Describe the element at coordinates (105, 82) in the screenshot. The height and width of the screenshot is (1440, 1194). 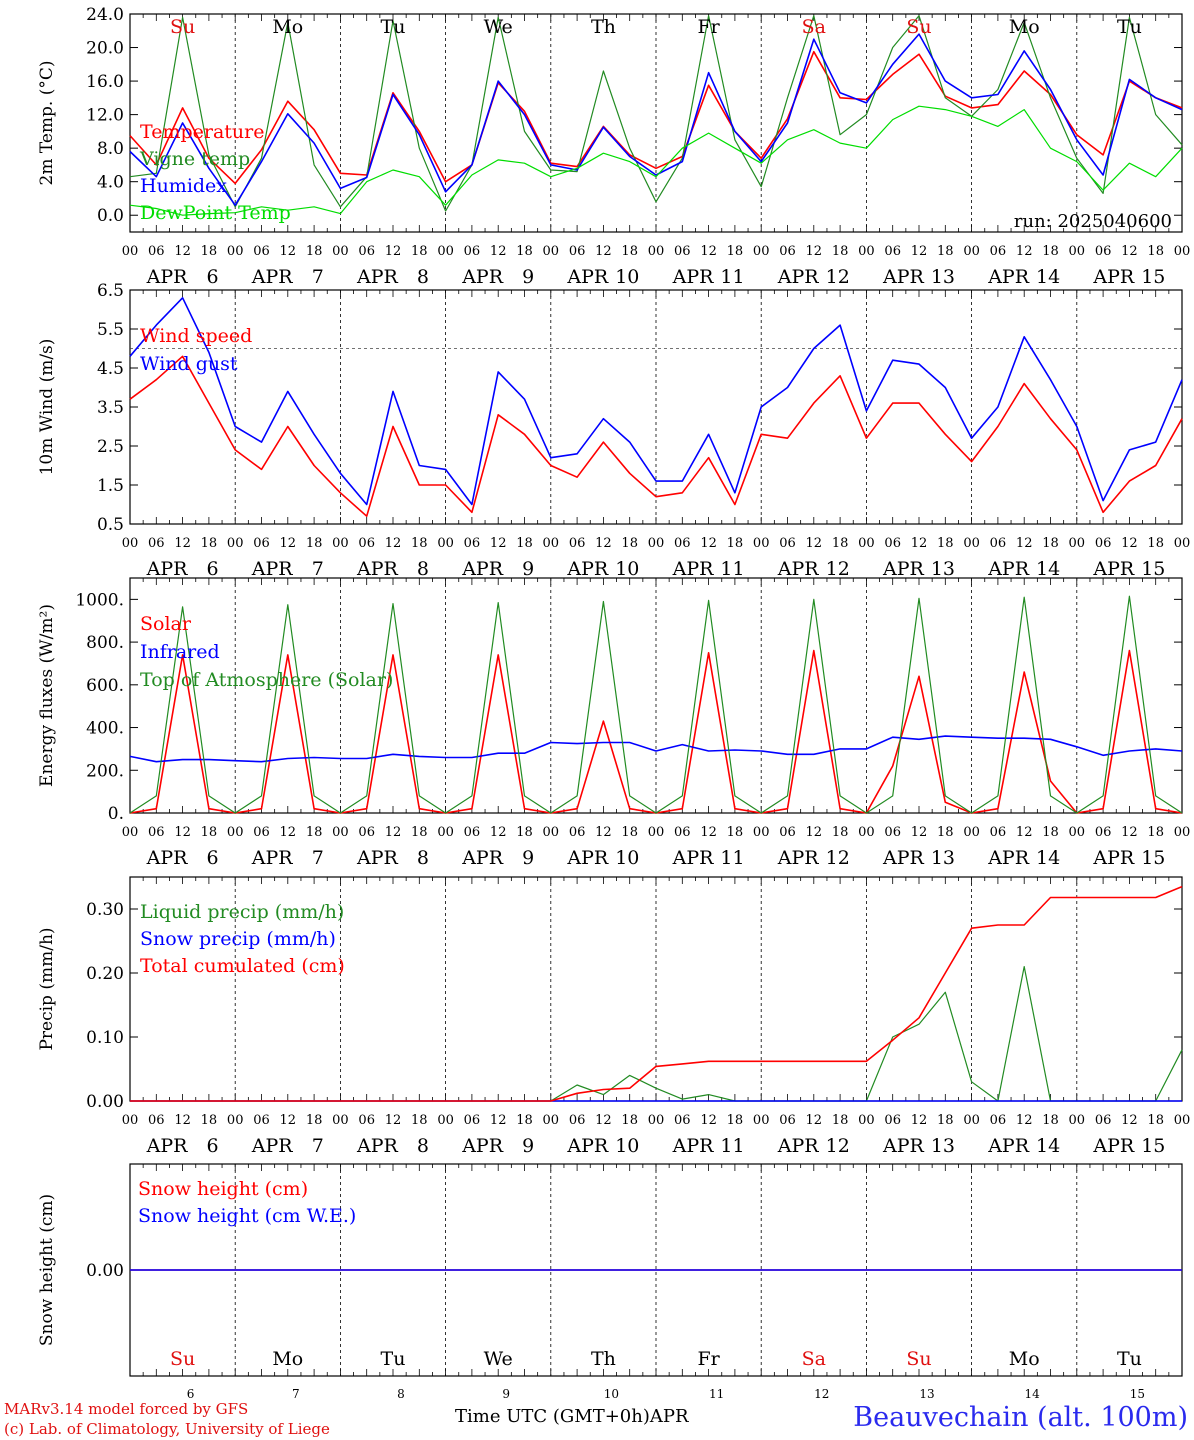
I see `y-tick-label: 16.0` at that location.